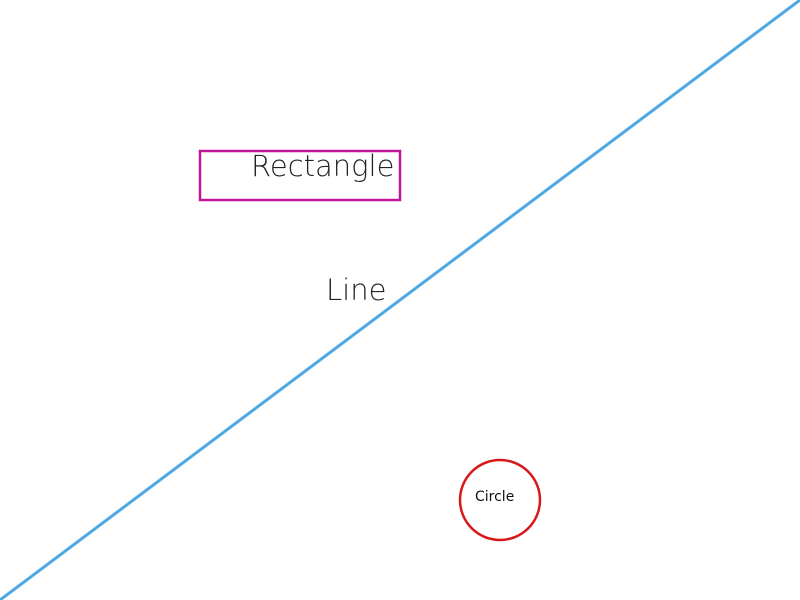 The height and width of the screenshot is (600, 800). Describe the element at coordinates (322, 166) in the screenshot. I see `rectangle-label: Rectangle` at that location.